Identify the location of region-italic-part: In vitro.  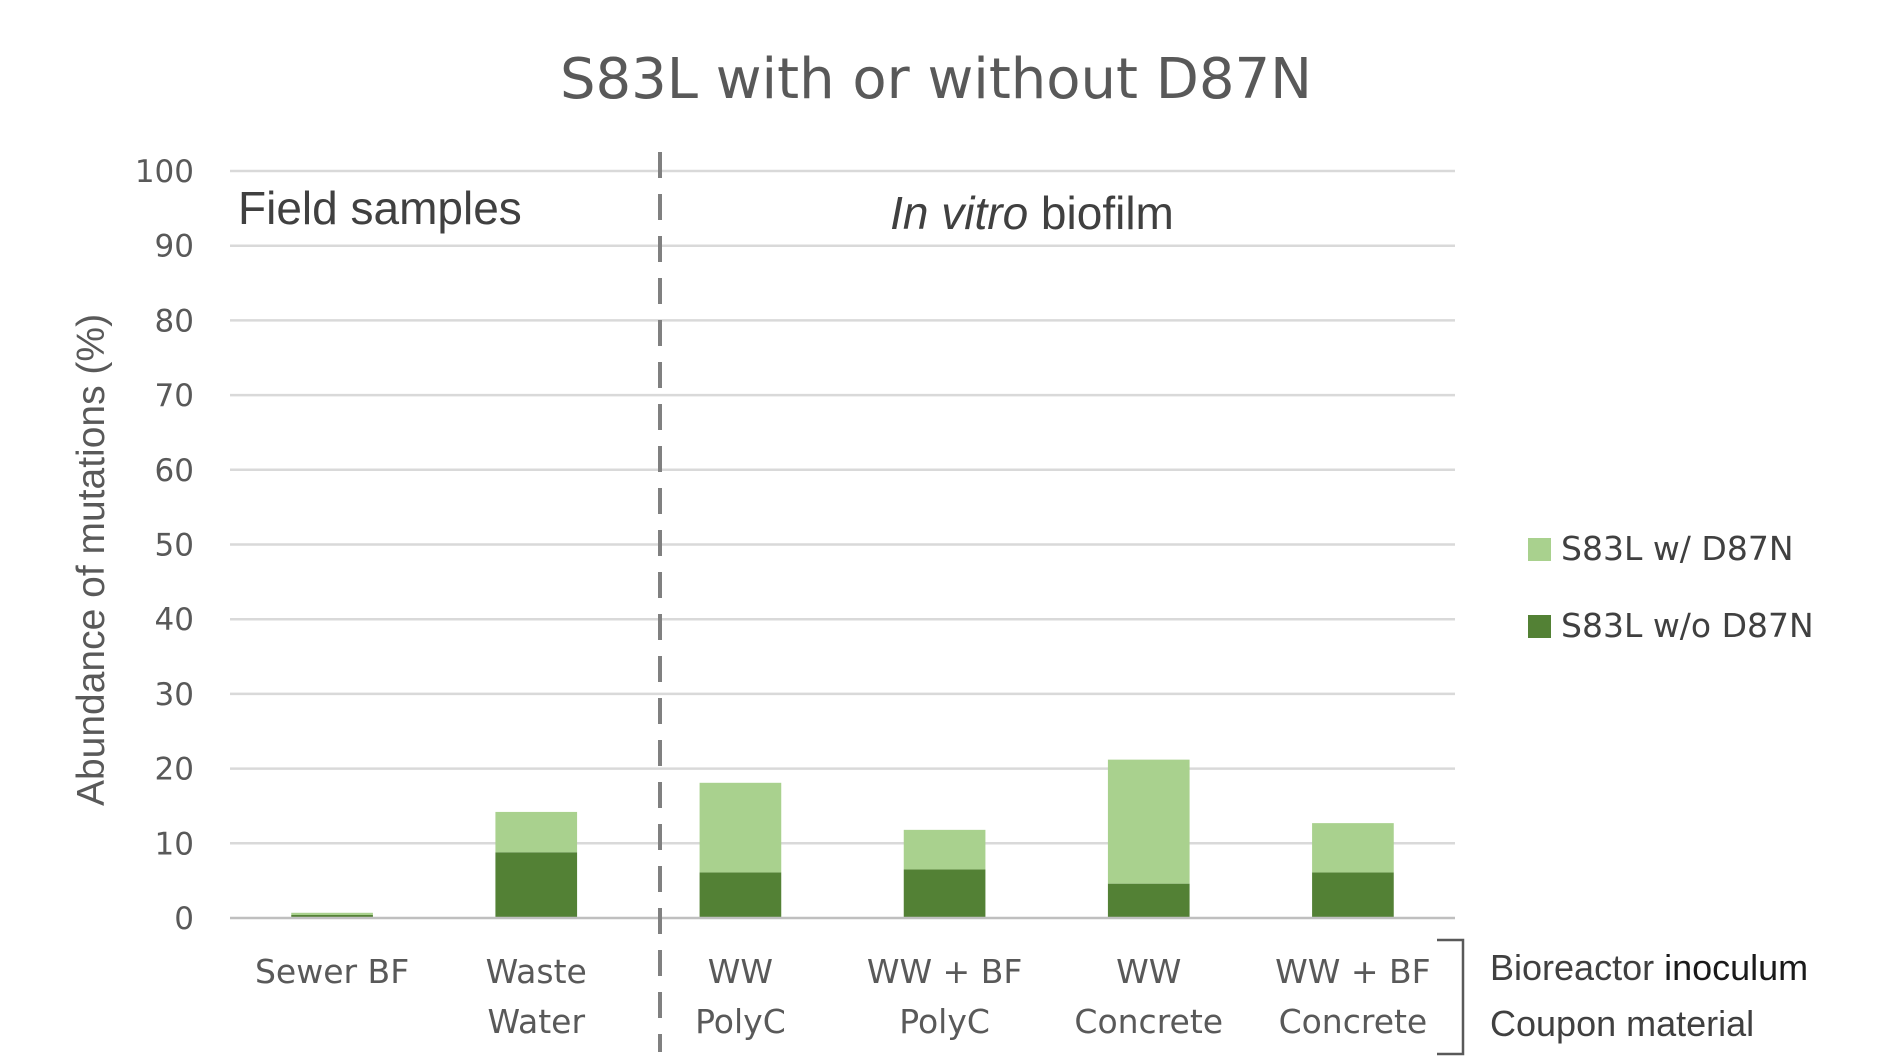
(959, 213).